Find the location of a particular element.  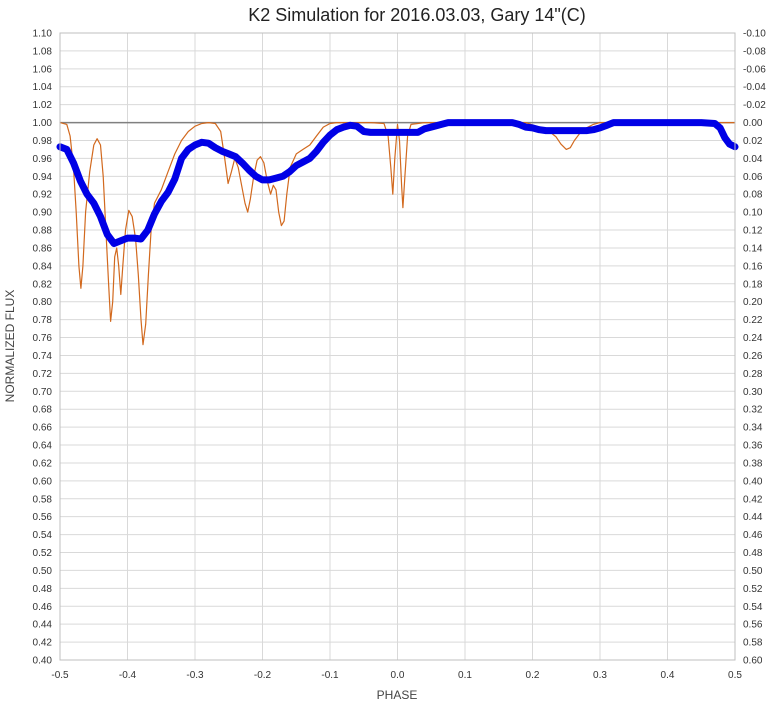

y-tick-label: 0.76 is located at coordinates (43, 338).